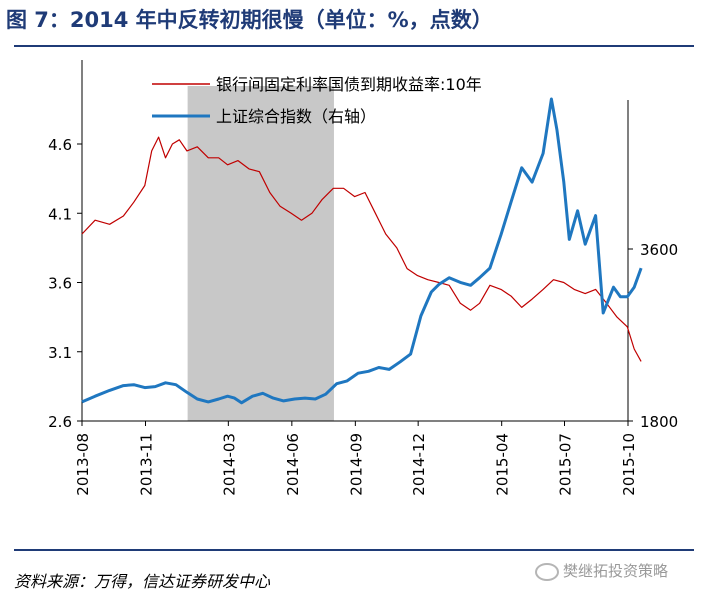 The image size is (707, 601). What do you see at coordinates (565, 464) in the screenshot?
I see `x-tick-label: 2015-07` at bounding box center [565, 464].